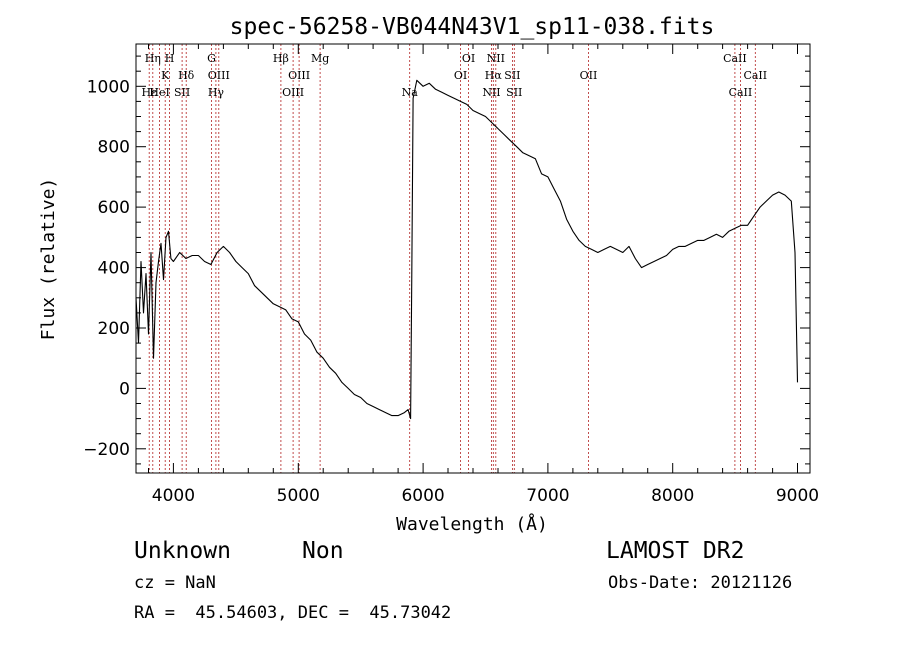 The height and width of the screenshot is (649, 900). Describe the element at coordinates (182, 551) in the screenshot. I see `object-class: Unknown` at that location.